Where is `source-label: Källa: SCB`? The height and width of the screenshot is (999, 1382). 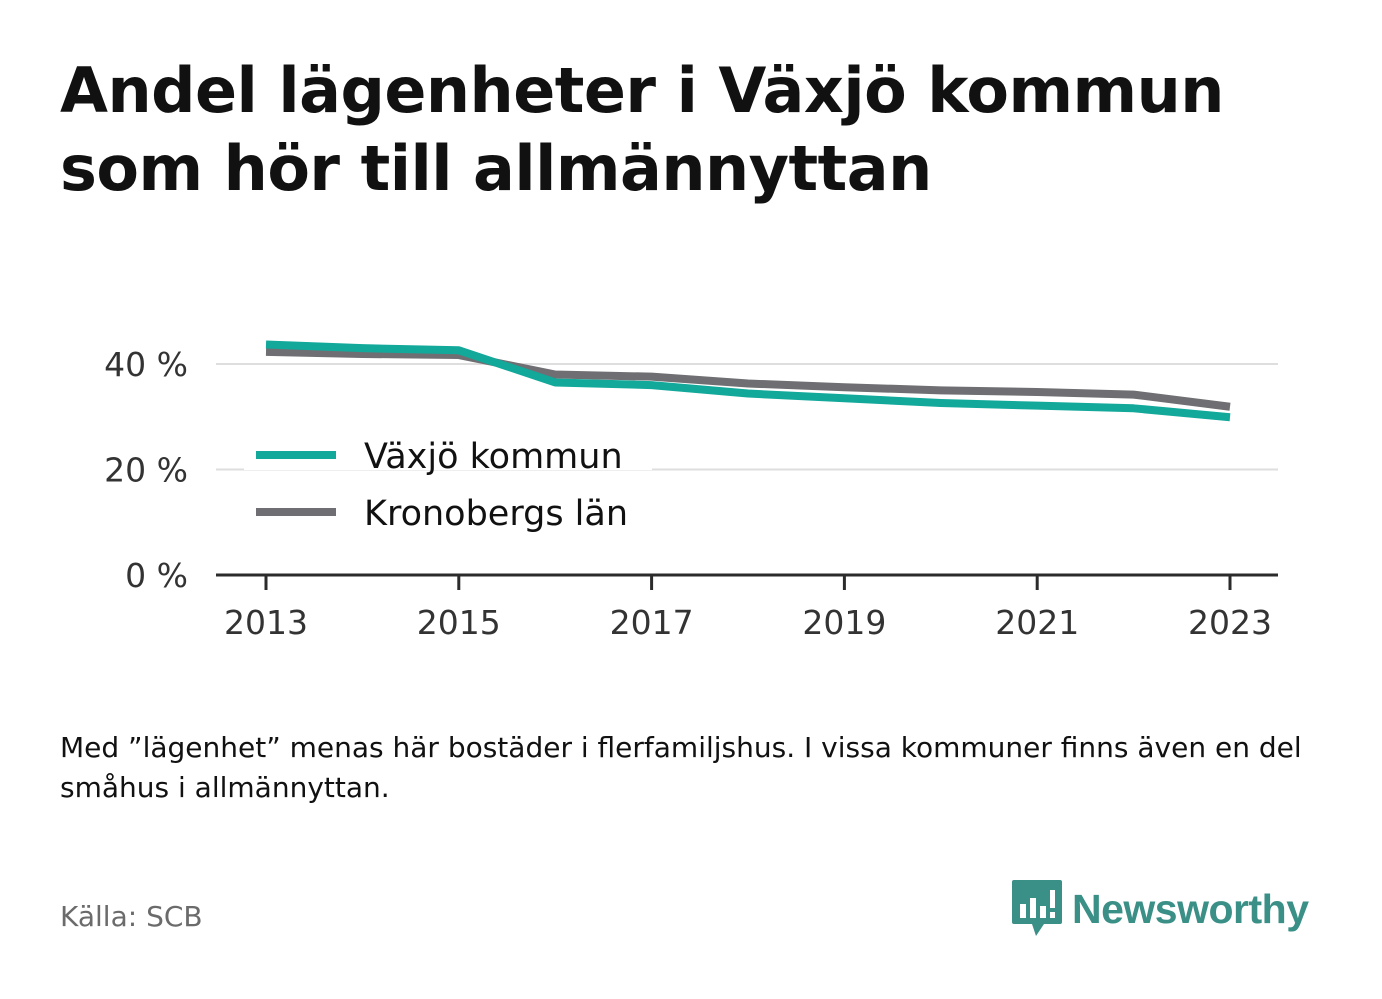 source-label: Källa: SCB is located at coordinates (131, 916).